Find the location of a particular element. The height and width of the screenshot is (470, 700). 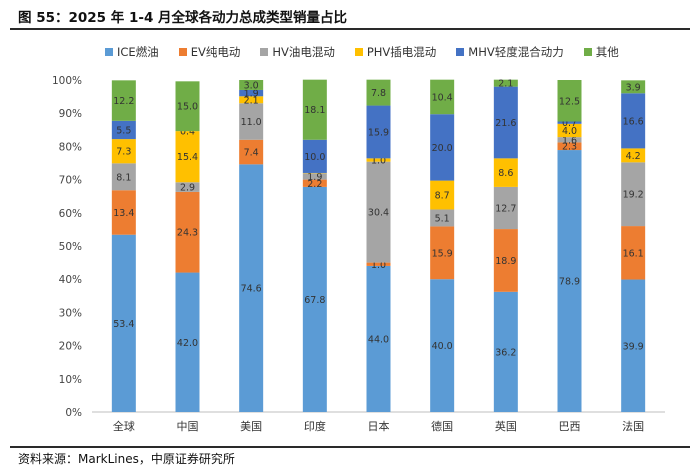

data-label: 3.0 is located at coordinates (251, 85).